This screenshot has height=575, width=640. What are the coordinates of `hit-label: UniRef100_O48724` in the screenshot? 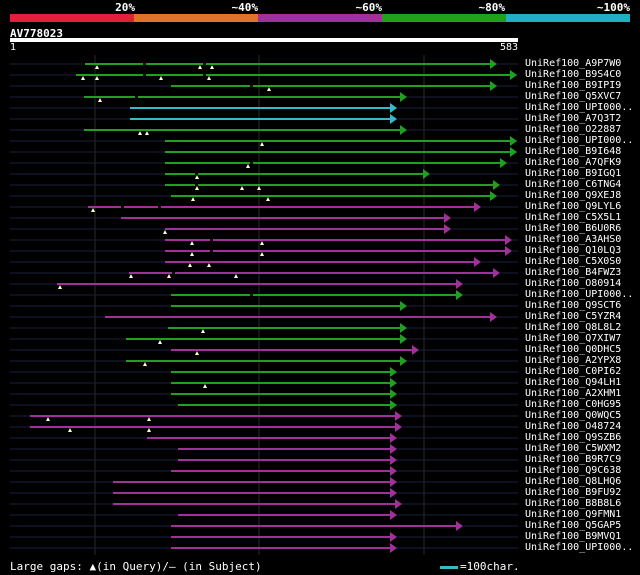 It's located at (573, 426).